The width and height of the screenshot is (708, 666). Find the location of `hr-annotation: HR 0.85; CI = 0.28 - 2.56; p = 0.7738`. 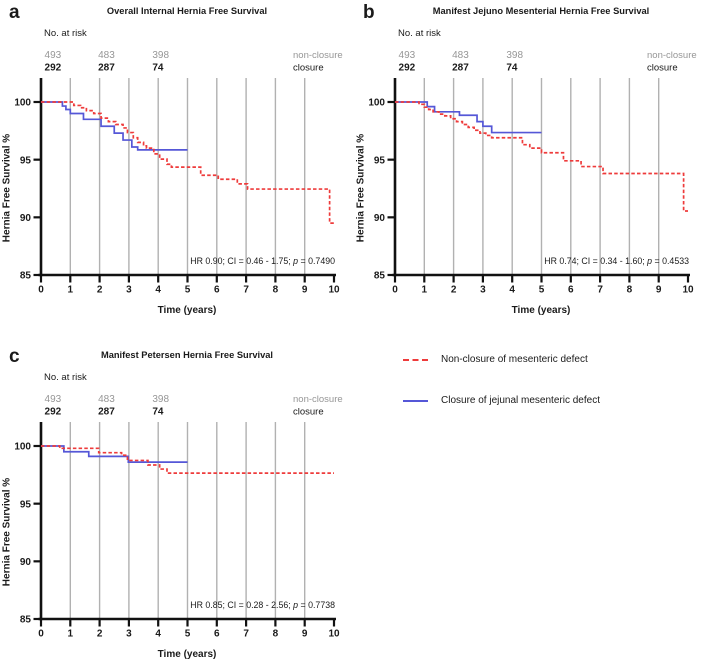

hr-annotation: HR 0.85; CI = 0.28 - 2.56; p = 0.7738 is located at coordinates (262, 605).